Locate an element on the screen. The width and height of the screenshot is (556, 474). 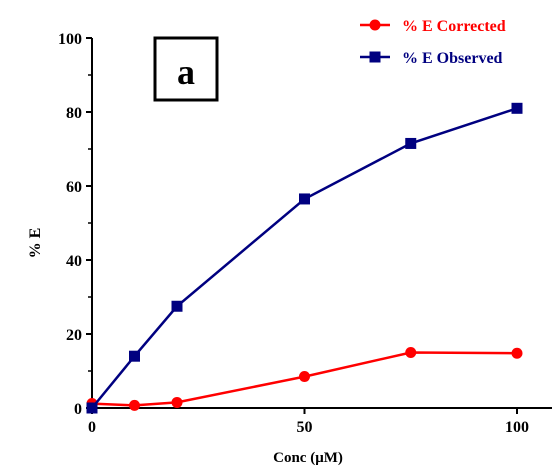
y-tick-label: 100 is located at coordinates (70, 39).